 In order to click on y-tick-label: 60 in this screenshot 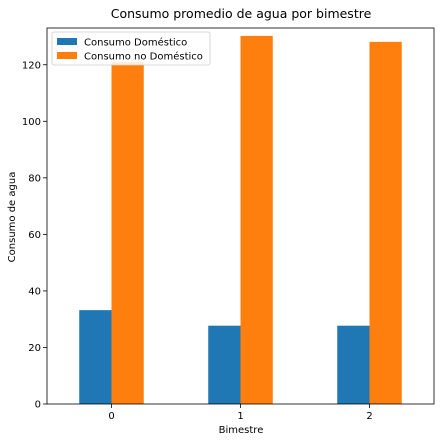, I will do `click(34, 235)`.